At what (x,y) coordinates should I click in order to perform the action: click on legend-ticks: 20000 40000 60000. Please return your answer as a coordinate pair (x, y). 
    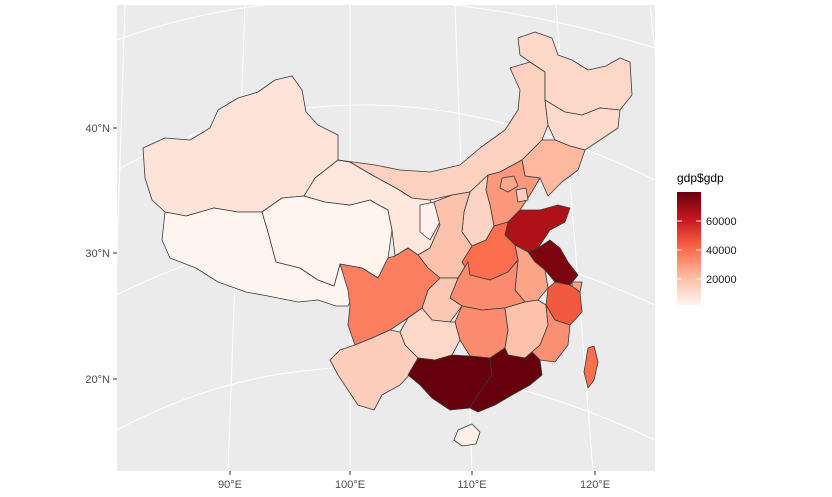
    Looking at the image, I should click on (707, 251).